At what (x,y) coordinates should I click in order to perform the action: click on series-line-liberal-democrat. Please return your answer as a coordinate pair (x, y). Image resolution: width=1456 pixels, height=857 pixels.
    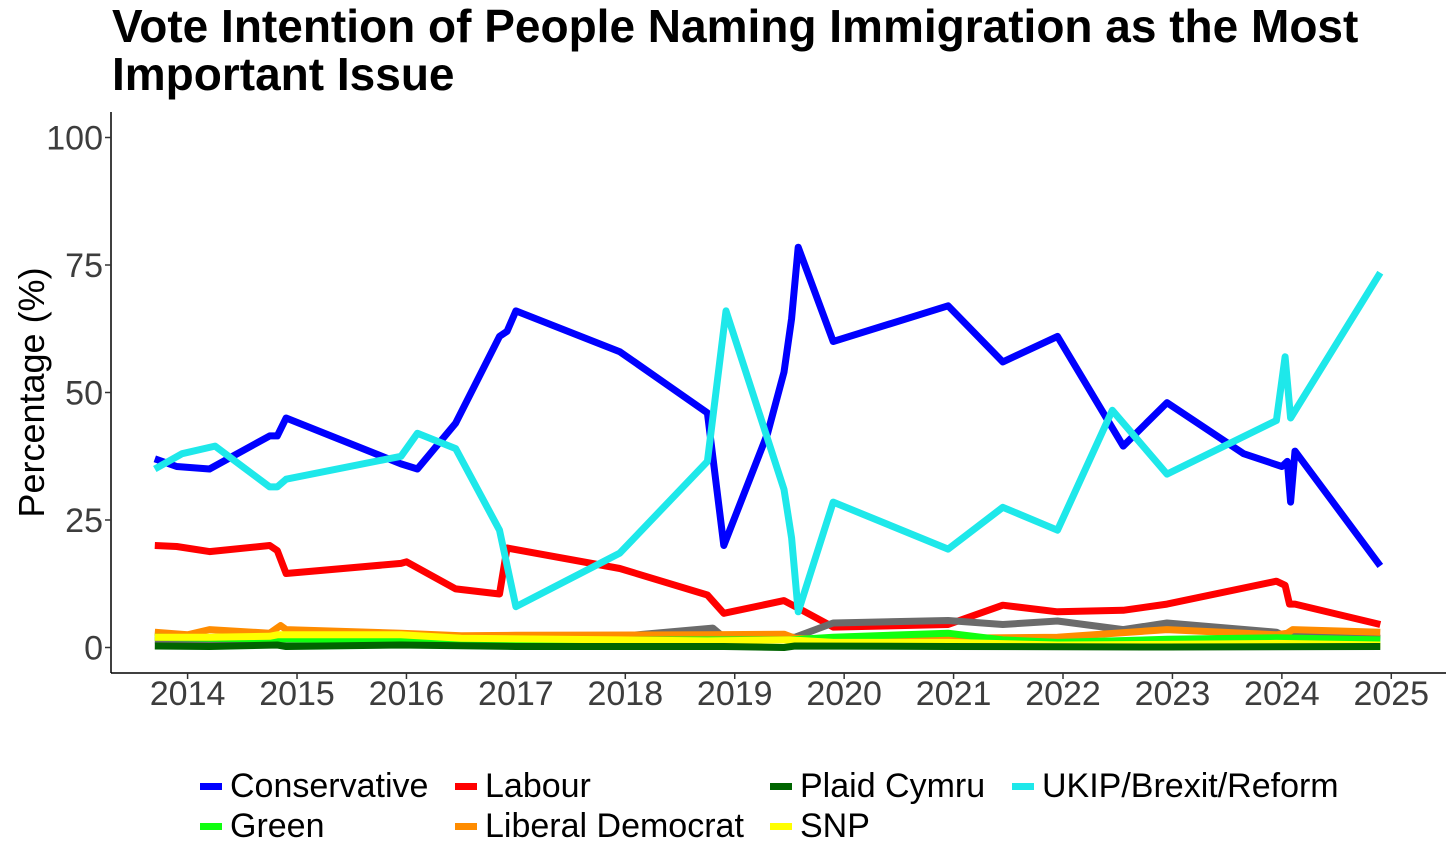
    Looking at the image, I should click on (767, 633).